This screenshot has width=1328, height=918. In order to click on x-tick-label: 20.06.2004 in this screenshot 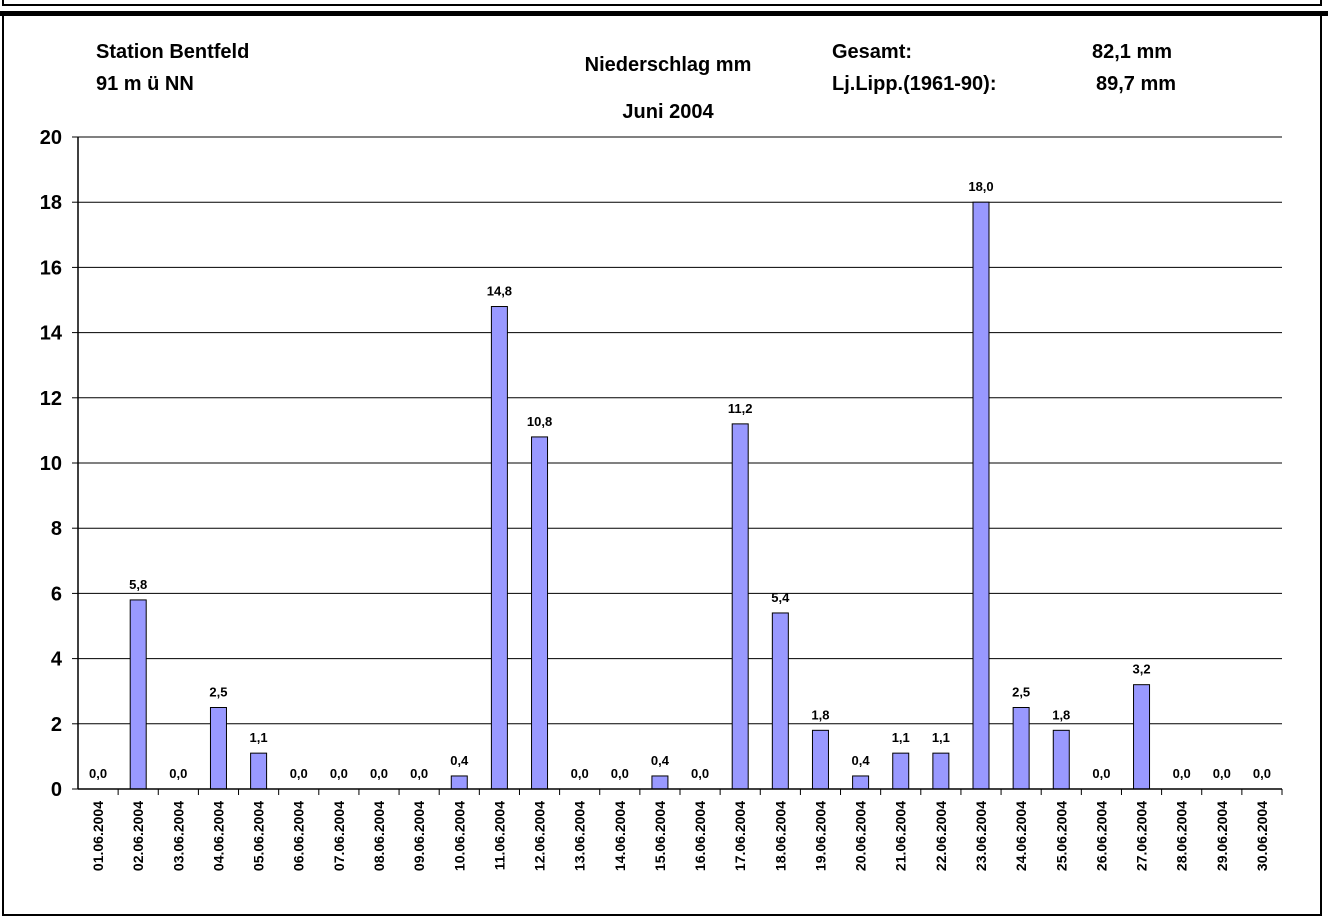, I will do `click(861, 836)`.